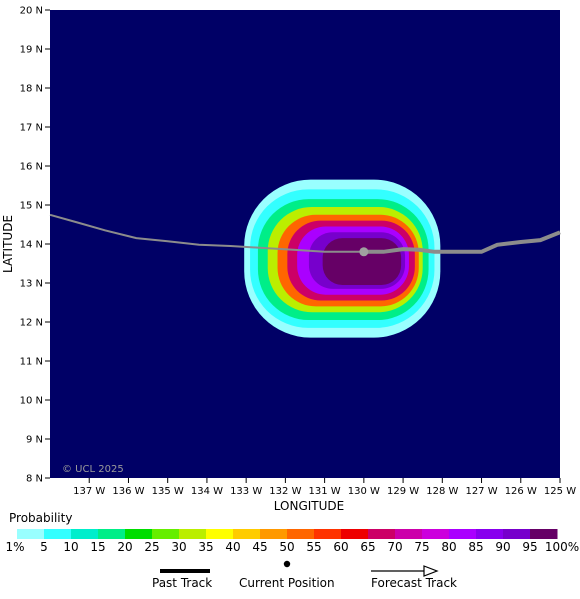  Describe the element at coordinates (31, 362) in the screenshot. I see `y-tick-label: 11 N` at that location.